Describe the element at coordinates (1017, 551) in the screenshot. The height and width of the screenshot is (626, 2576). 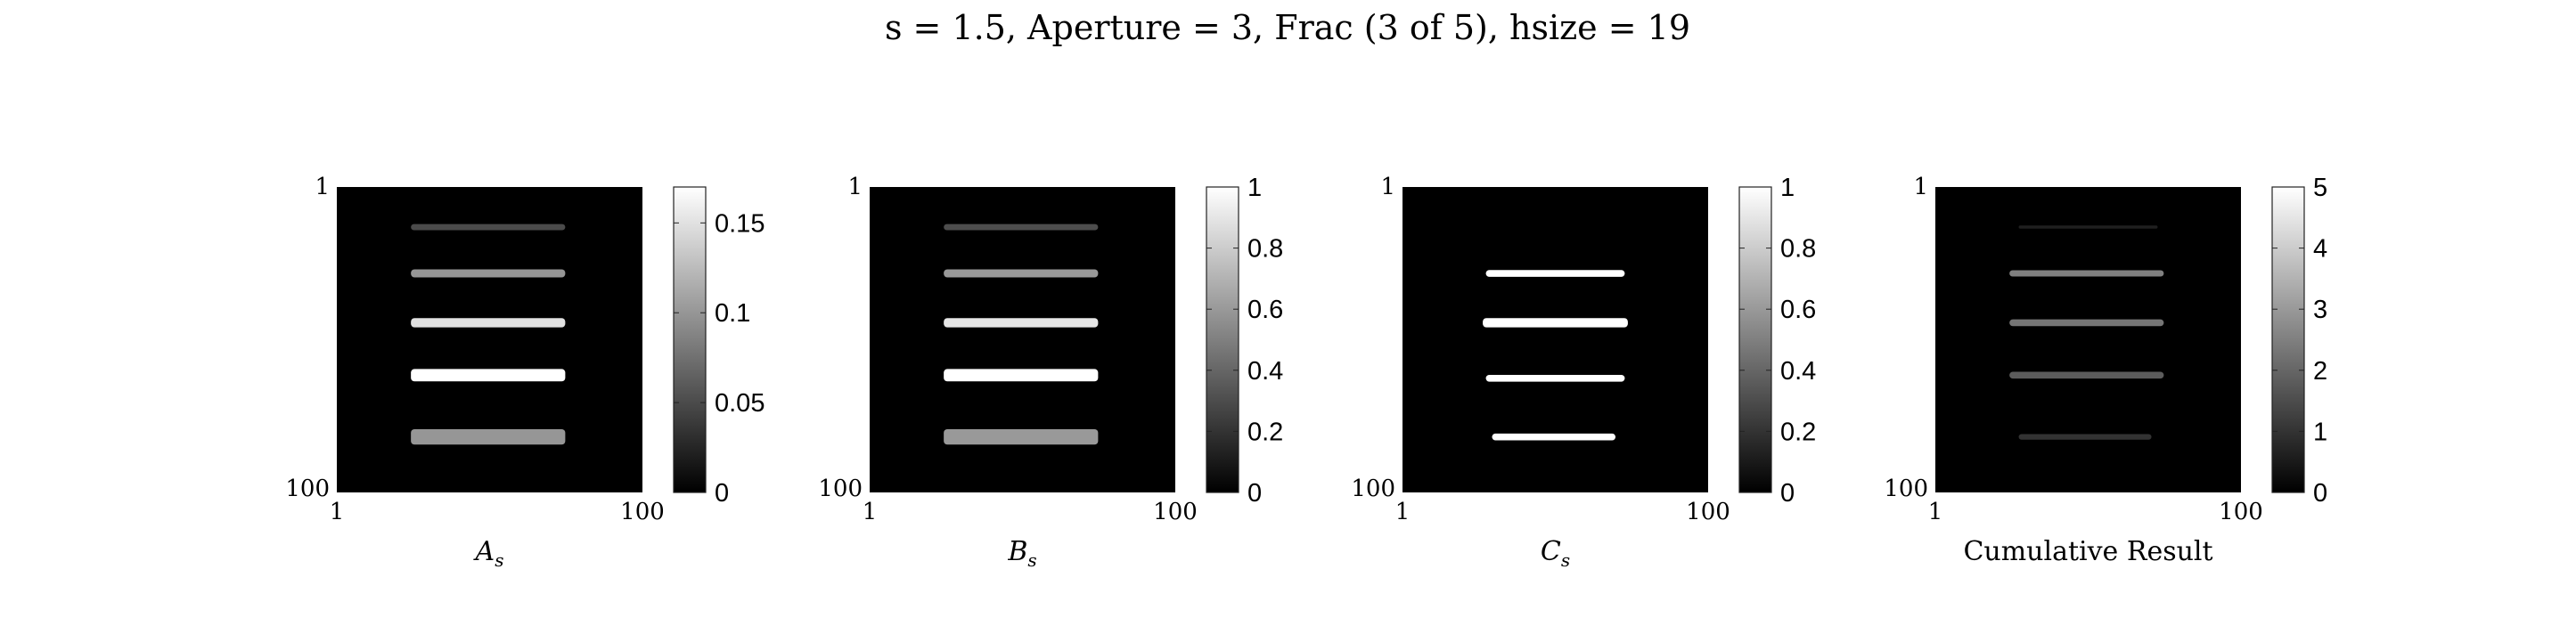
I see `x-axis-label-main: B` at that location.